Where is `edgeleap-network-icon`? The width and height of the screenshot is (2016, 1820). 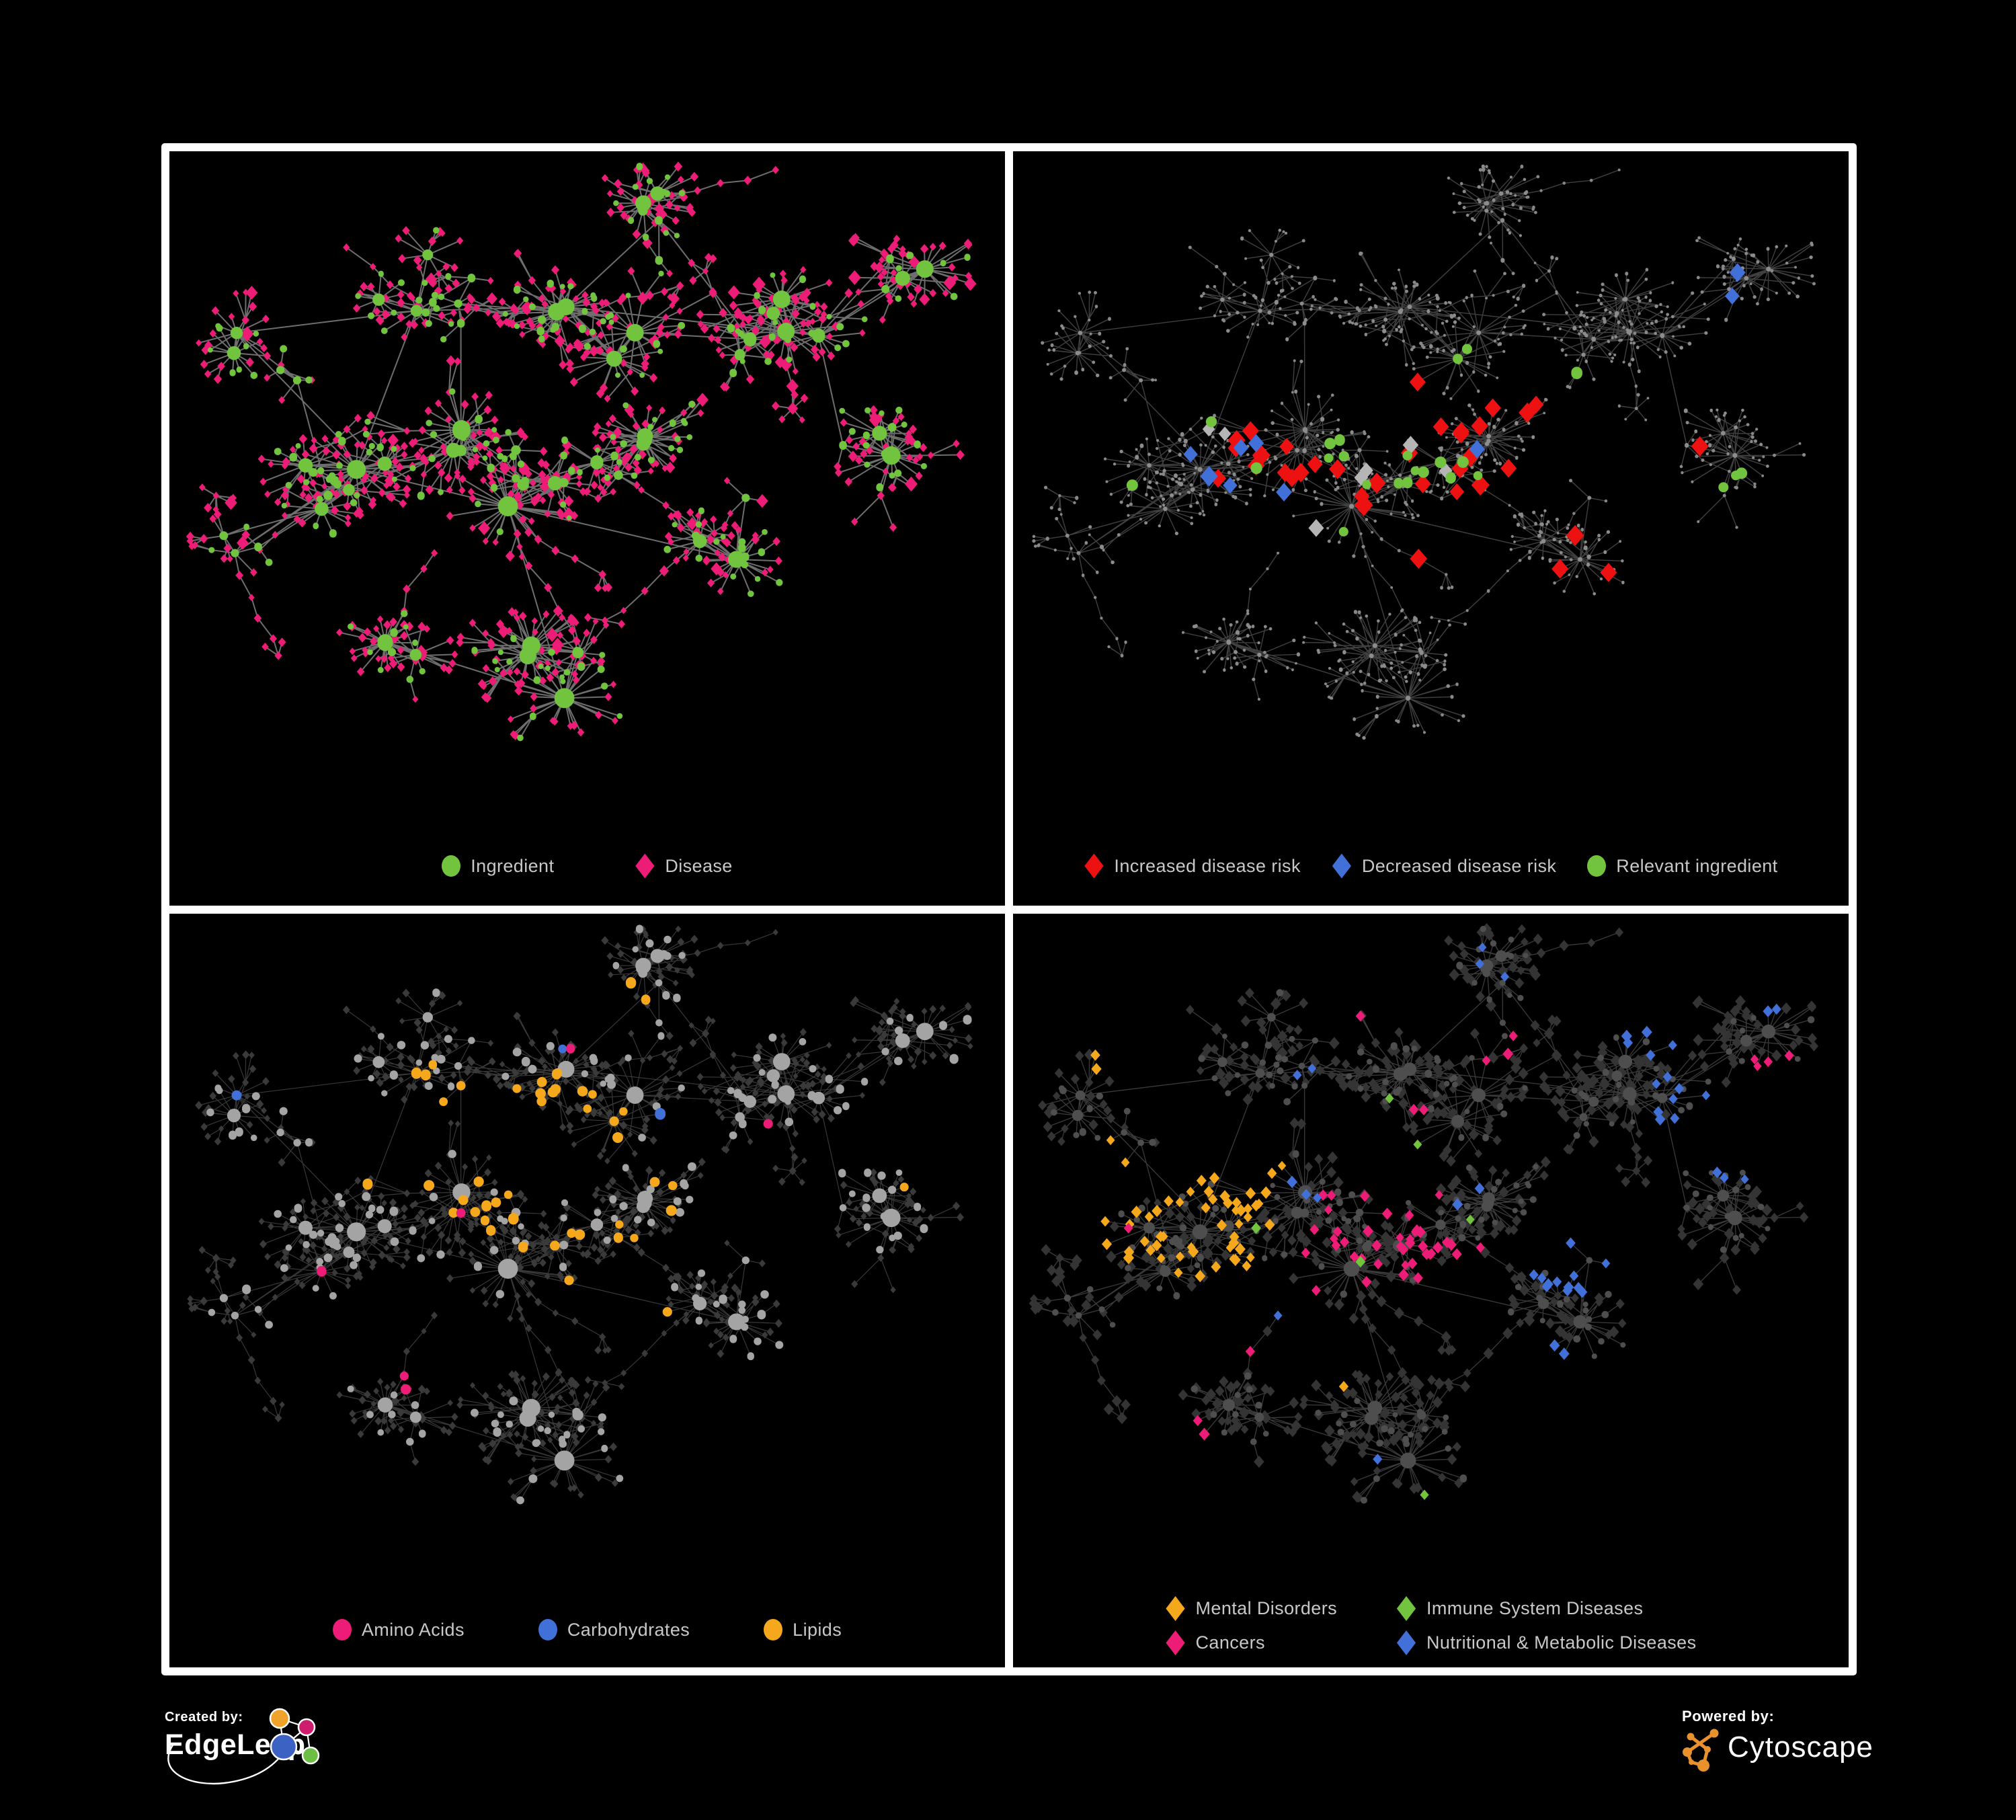
edgeleap-network-icon is located at coordinates (294, 1736).